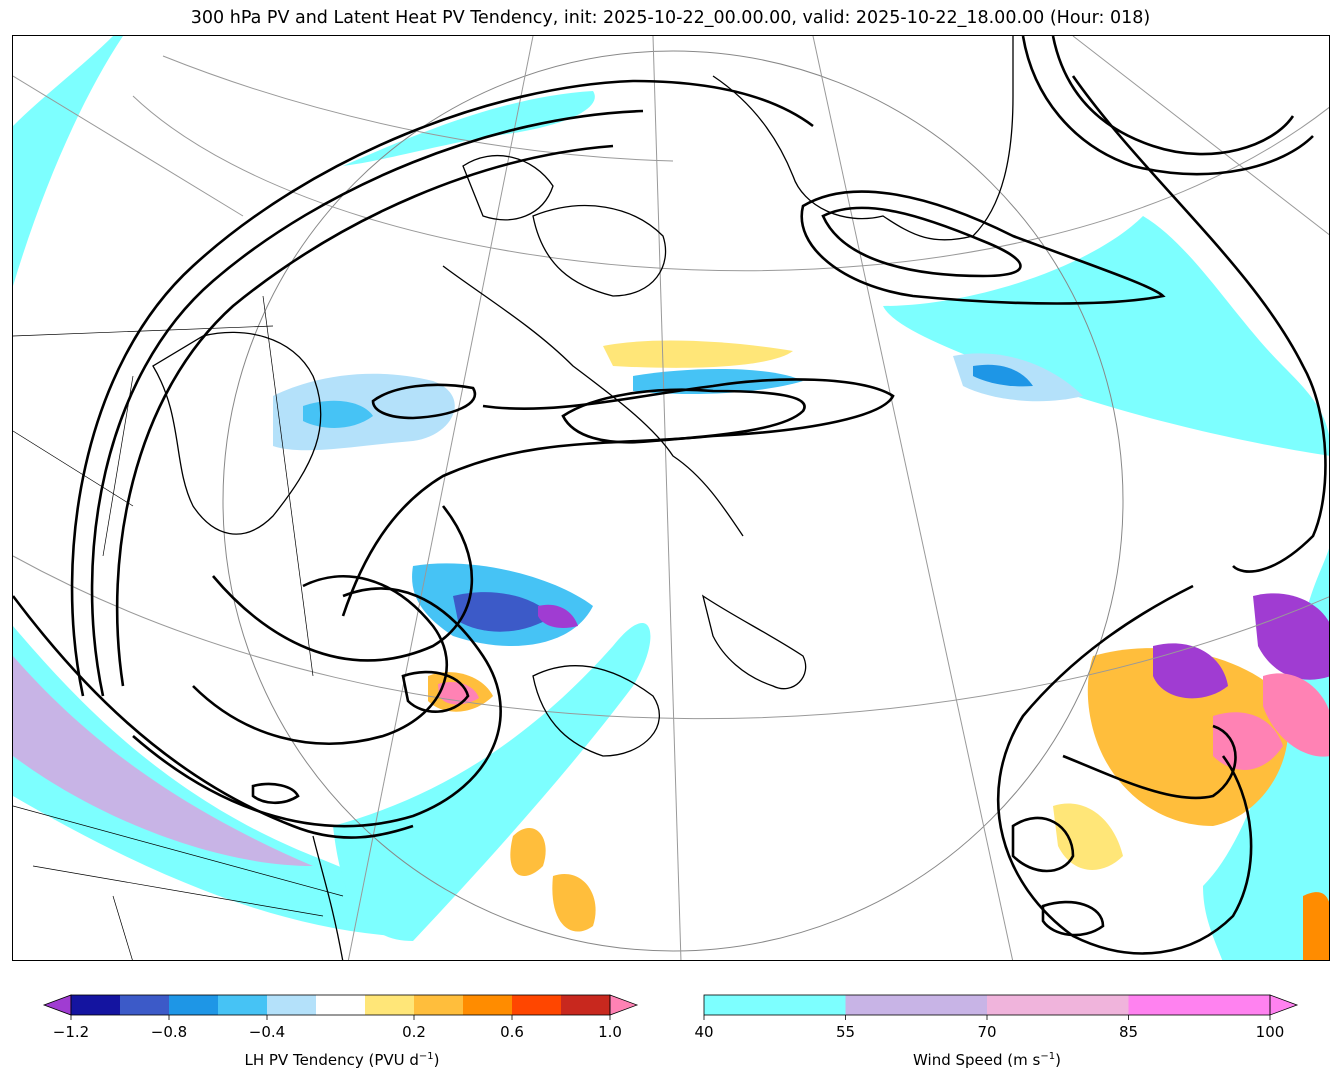 The width and height of the screenshot is (1341, 1084). What do you see at coordinates (1106, 336) in the screenshot?
I see `jet-streak-east` at bounding box center [1106, 336].